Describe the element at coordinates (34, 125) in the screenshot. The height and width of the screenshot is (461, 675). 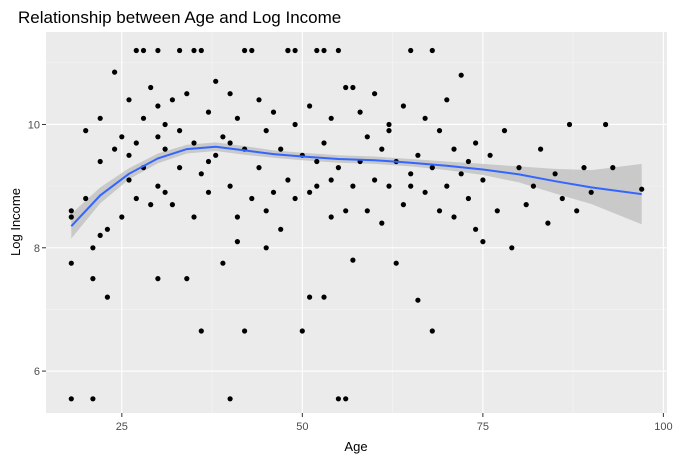
I see `y-tick-label: 10` at that location.